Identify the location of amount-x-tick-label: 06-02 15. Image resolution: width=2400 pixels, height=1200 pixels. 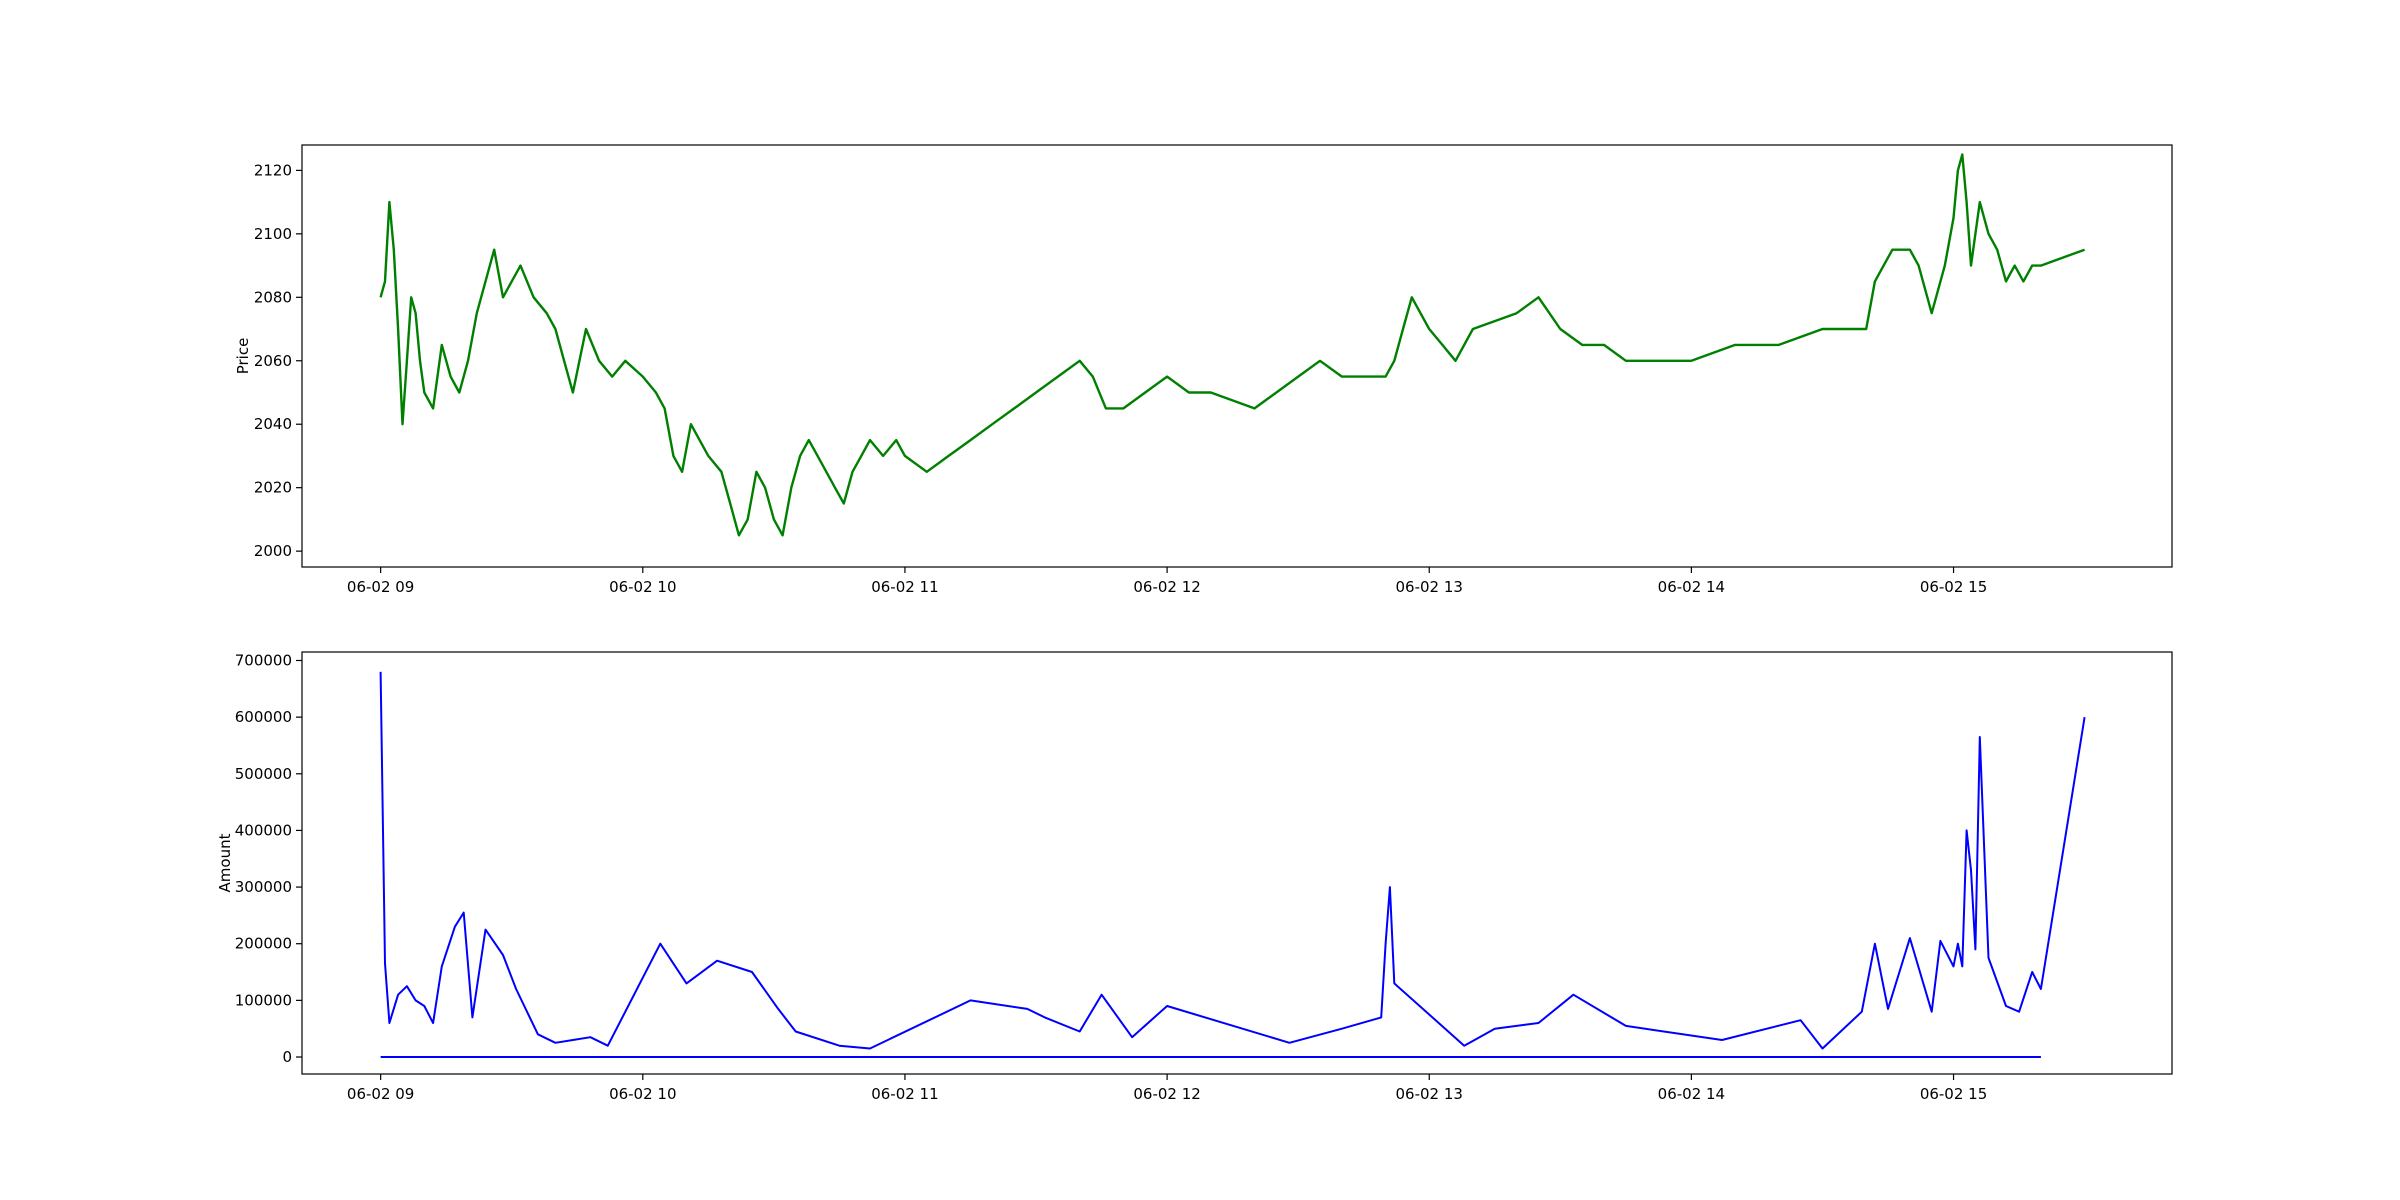
(1953, 1094).